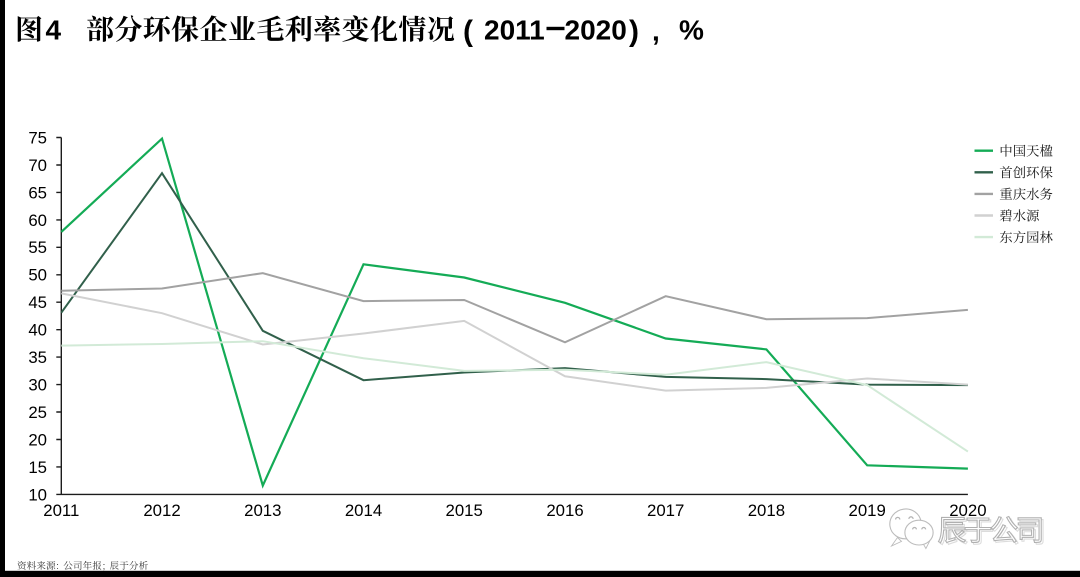 The width and height of the screenshot is (1080, 577). I want to click on svg-text: 55, so click(37, 247).